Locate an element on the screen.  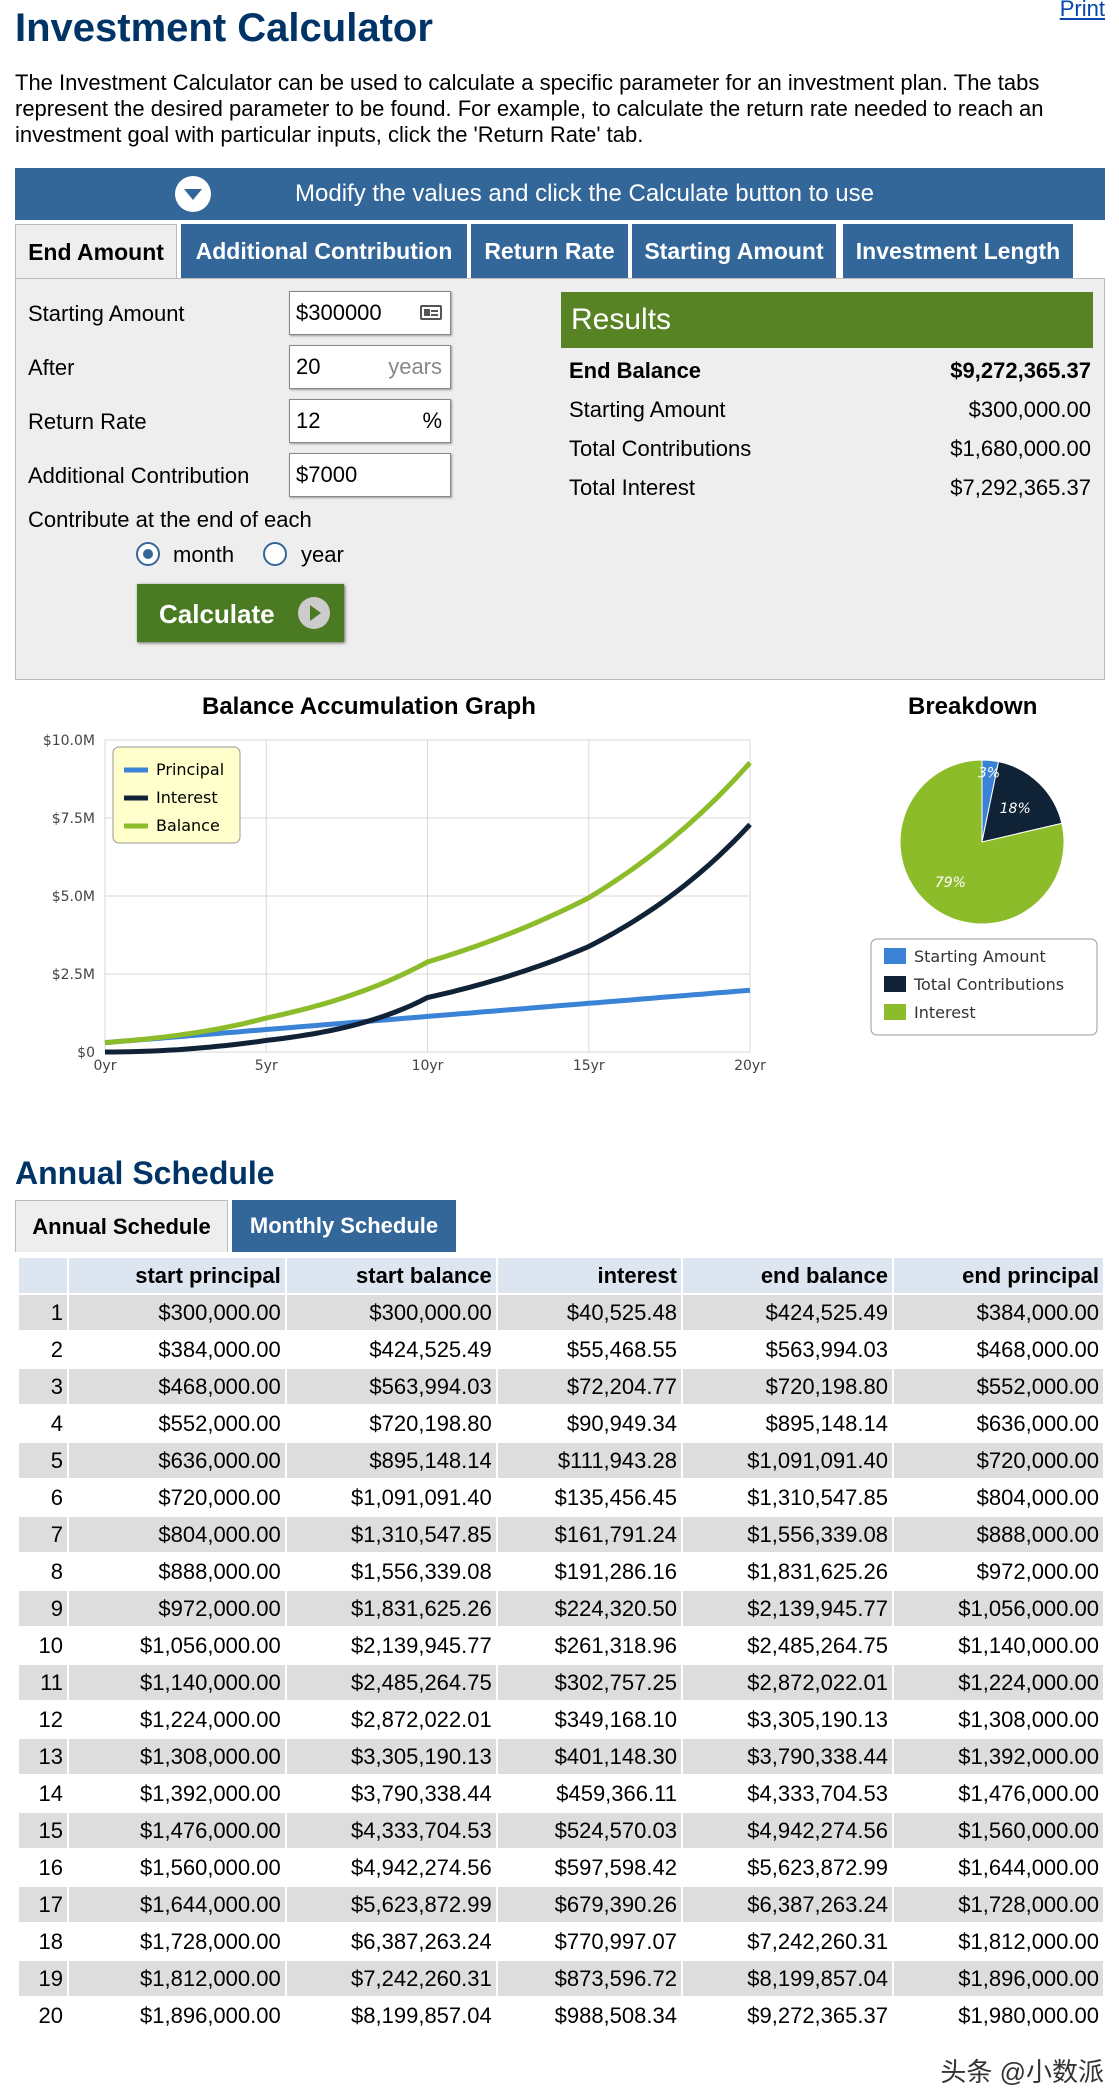
legend-swatch is located at coordinates (895, 984).